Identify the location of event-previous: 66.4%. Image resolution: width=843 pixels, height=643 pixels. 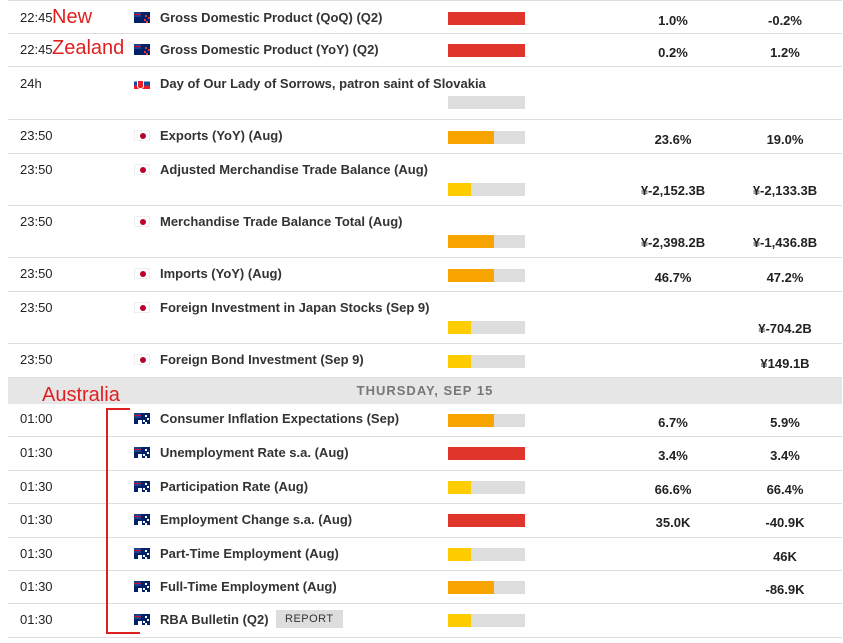
(785, 489).